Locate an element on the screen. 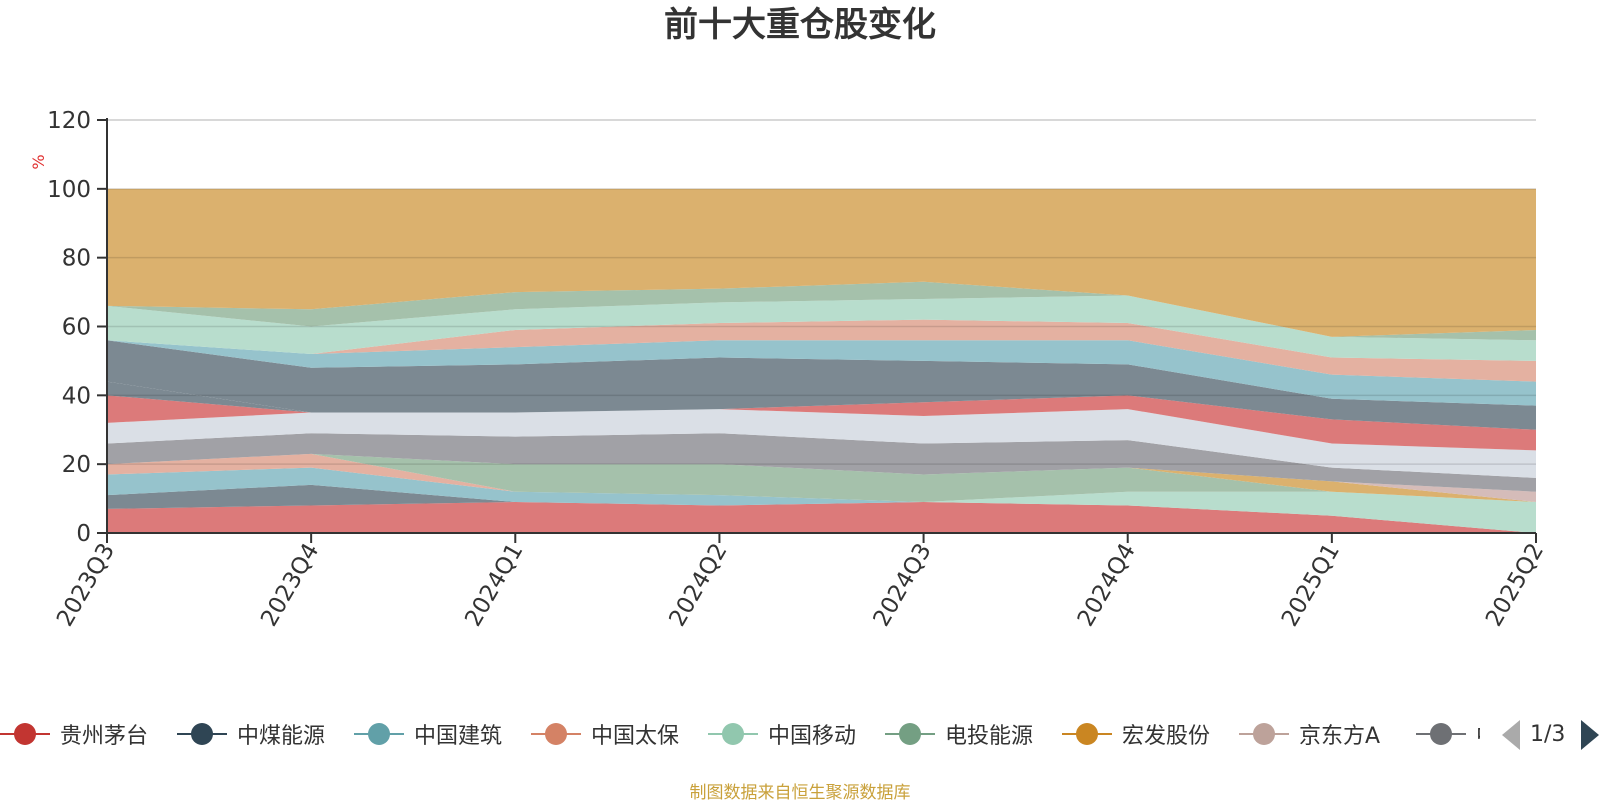 This screenshot has height=803, width=1600. legend-item: 电投能源 is located at coordinates (959, 734).